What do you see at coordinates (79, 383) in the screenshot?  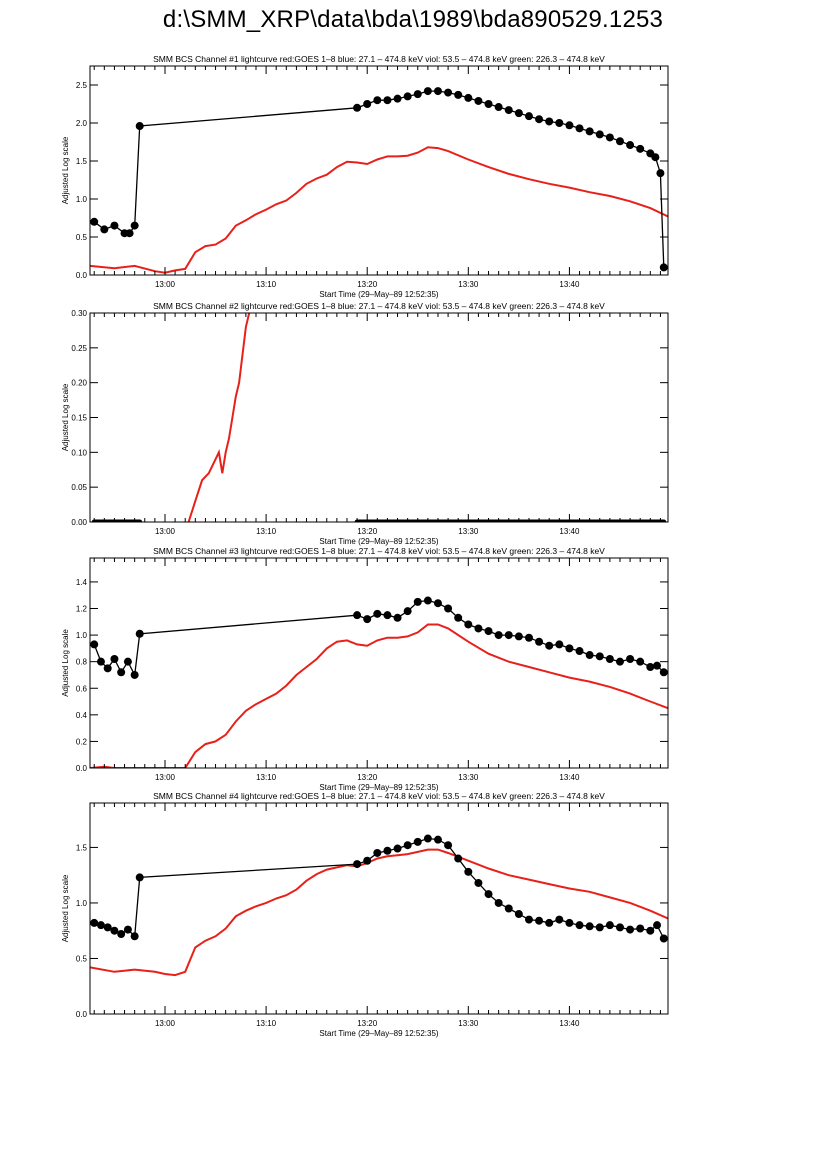 I see `y-tick-label: 0.20` at bounding box center [79, 383].